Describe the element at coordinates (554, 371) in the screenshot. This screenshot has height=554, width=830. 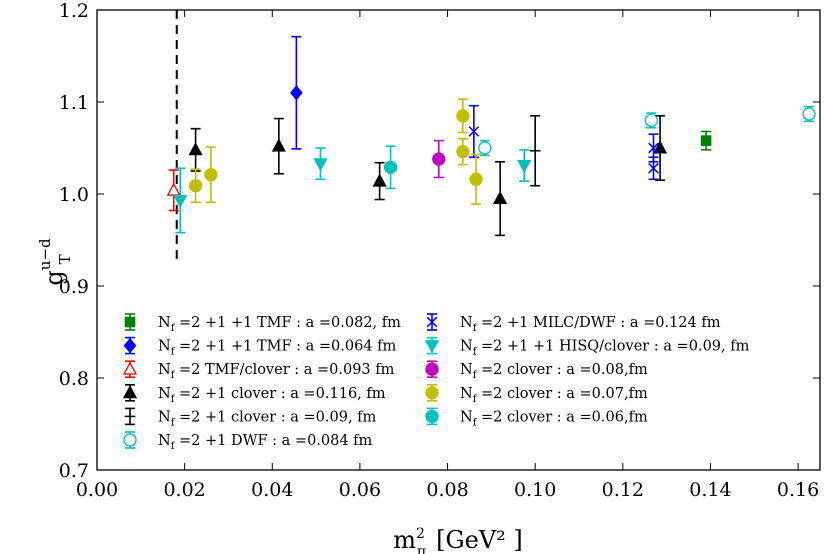
I see `legend-label: Nf =2 clover : a =0.08,fm` at that location.